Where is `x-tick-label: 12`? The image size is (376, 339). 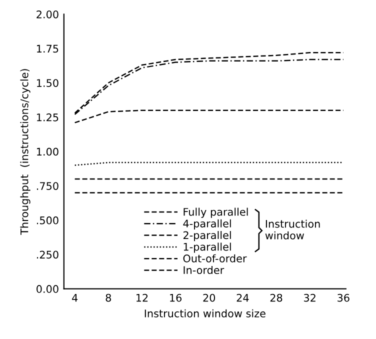 x-tick-label: 12 is located at coordinates (142, 298).